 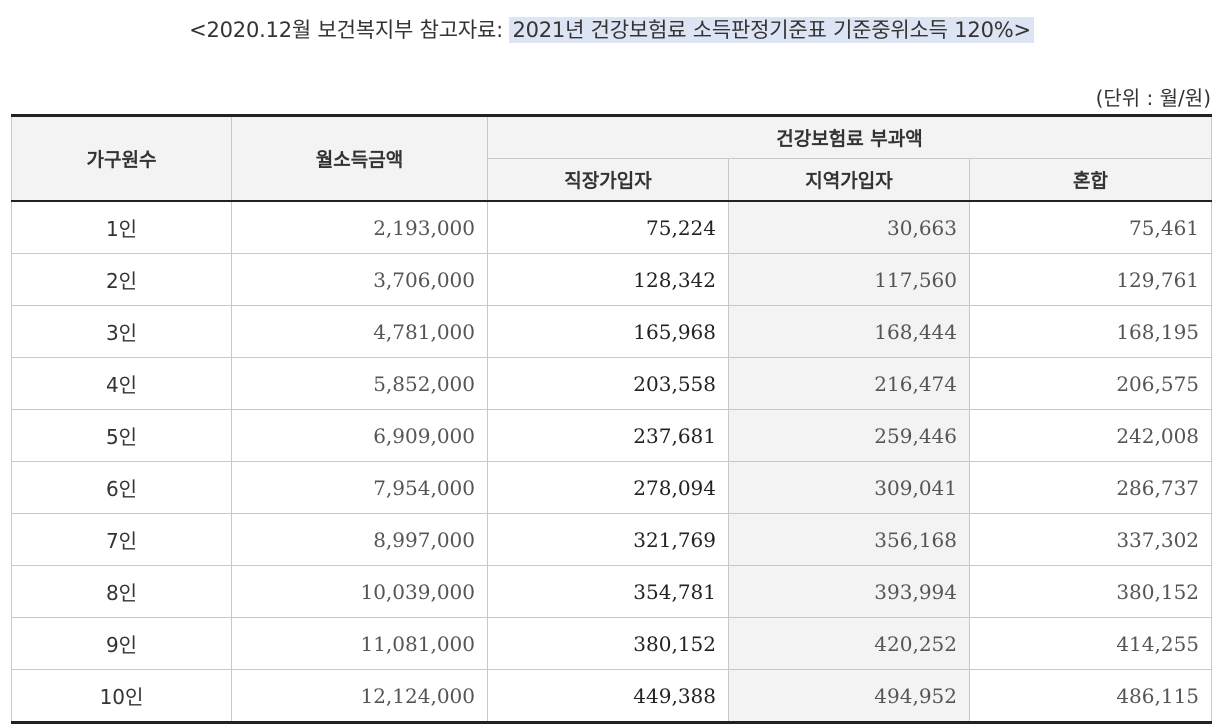 I want to click on cell-regional: 216,474, so click(x=849, y=383).